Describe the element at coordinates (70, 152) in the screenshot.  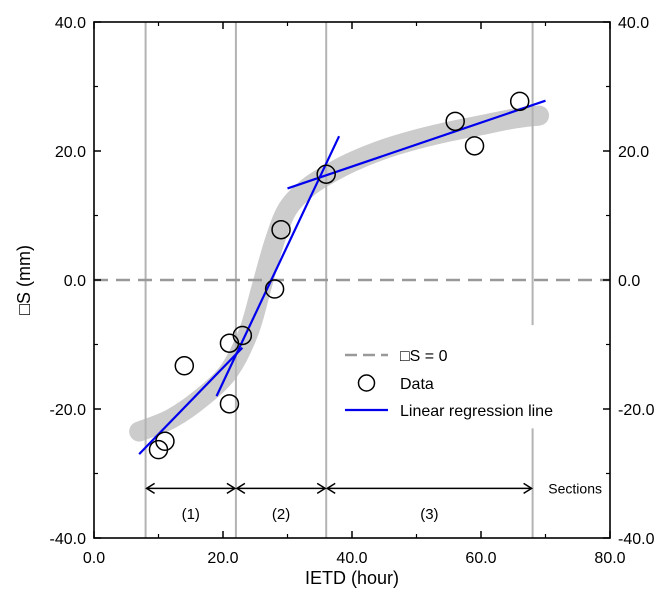
I see `y-tick-label: 20.0` at that location.